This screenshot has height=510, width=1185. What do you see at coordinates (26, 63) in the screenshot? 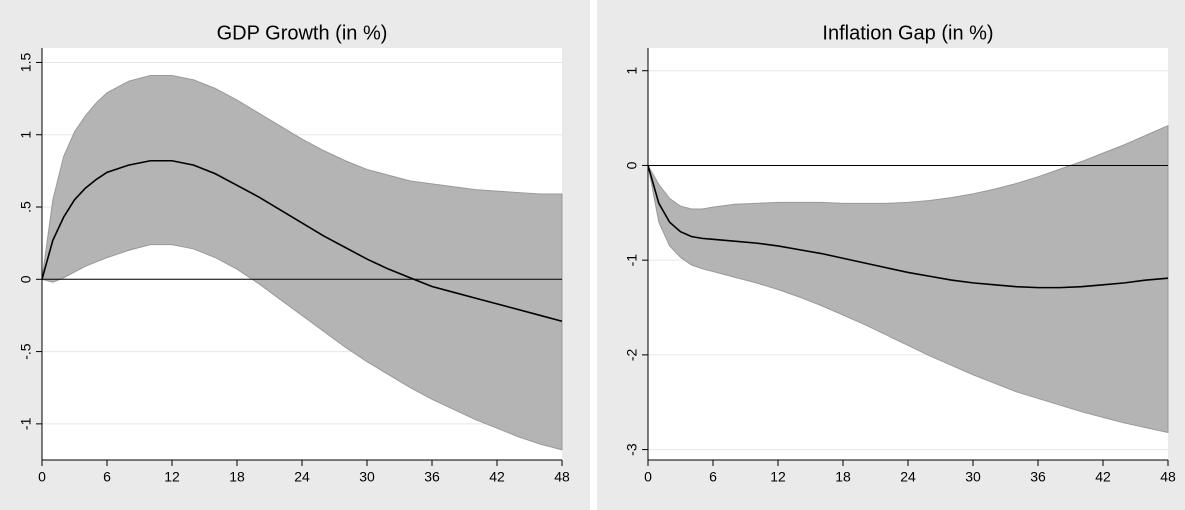
I see `y-tick-label: 1.5` at bounding box center [26, 63].